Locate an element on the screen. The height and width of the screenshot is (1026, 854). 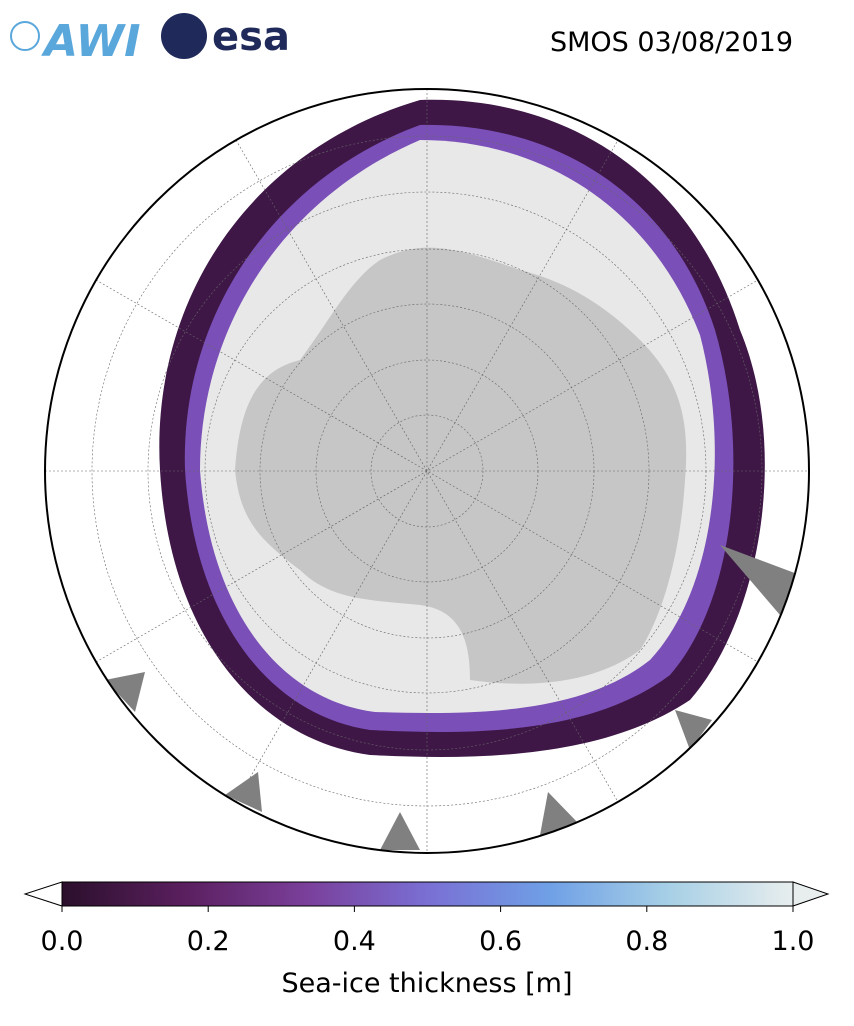
map-title: SMOS 03/08/2019 is located at coordinates (671, 42).